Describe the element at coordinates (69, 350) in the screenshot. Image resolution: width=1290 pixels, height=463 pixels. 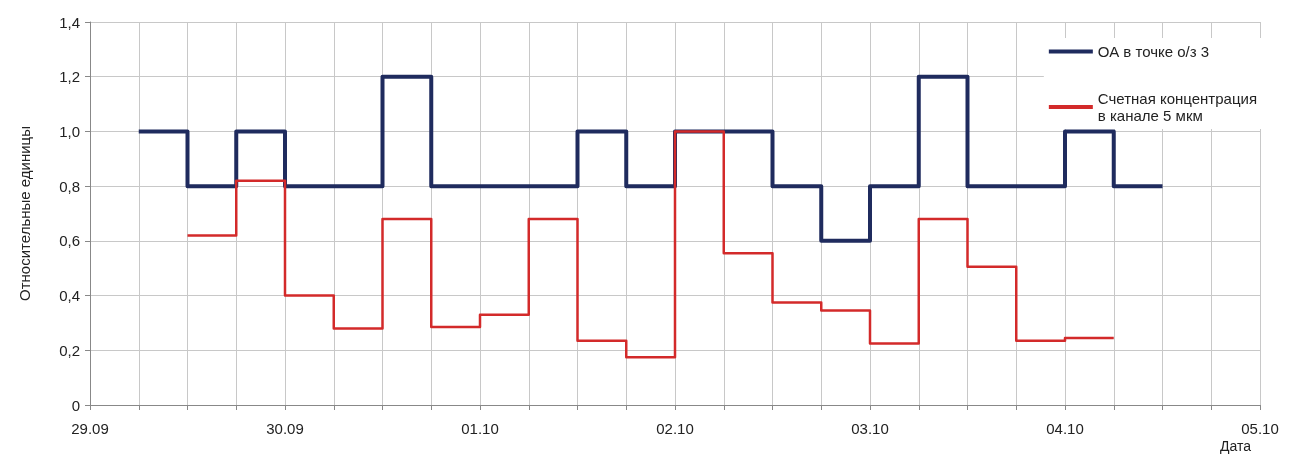
I see `y-tick-label: 0,2` at that location.